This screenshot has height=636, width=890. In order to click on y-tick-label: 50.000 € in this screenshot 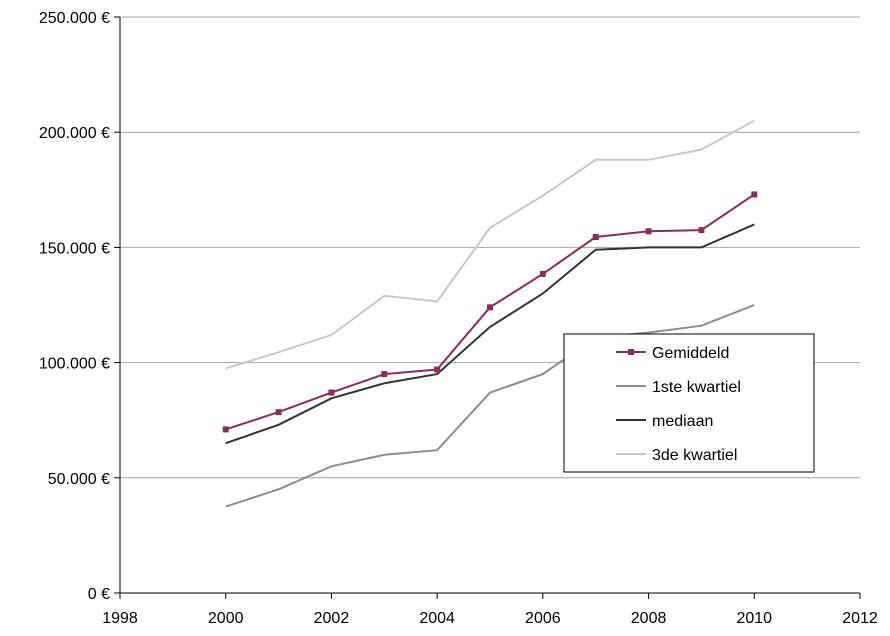, I will do `click(79, 479)`.